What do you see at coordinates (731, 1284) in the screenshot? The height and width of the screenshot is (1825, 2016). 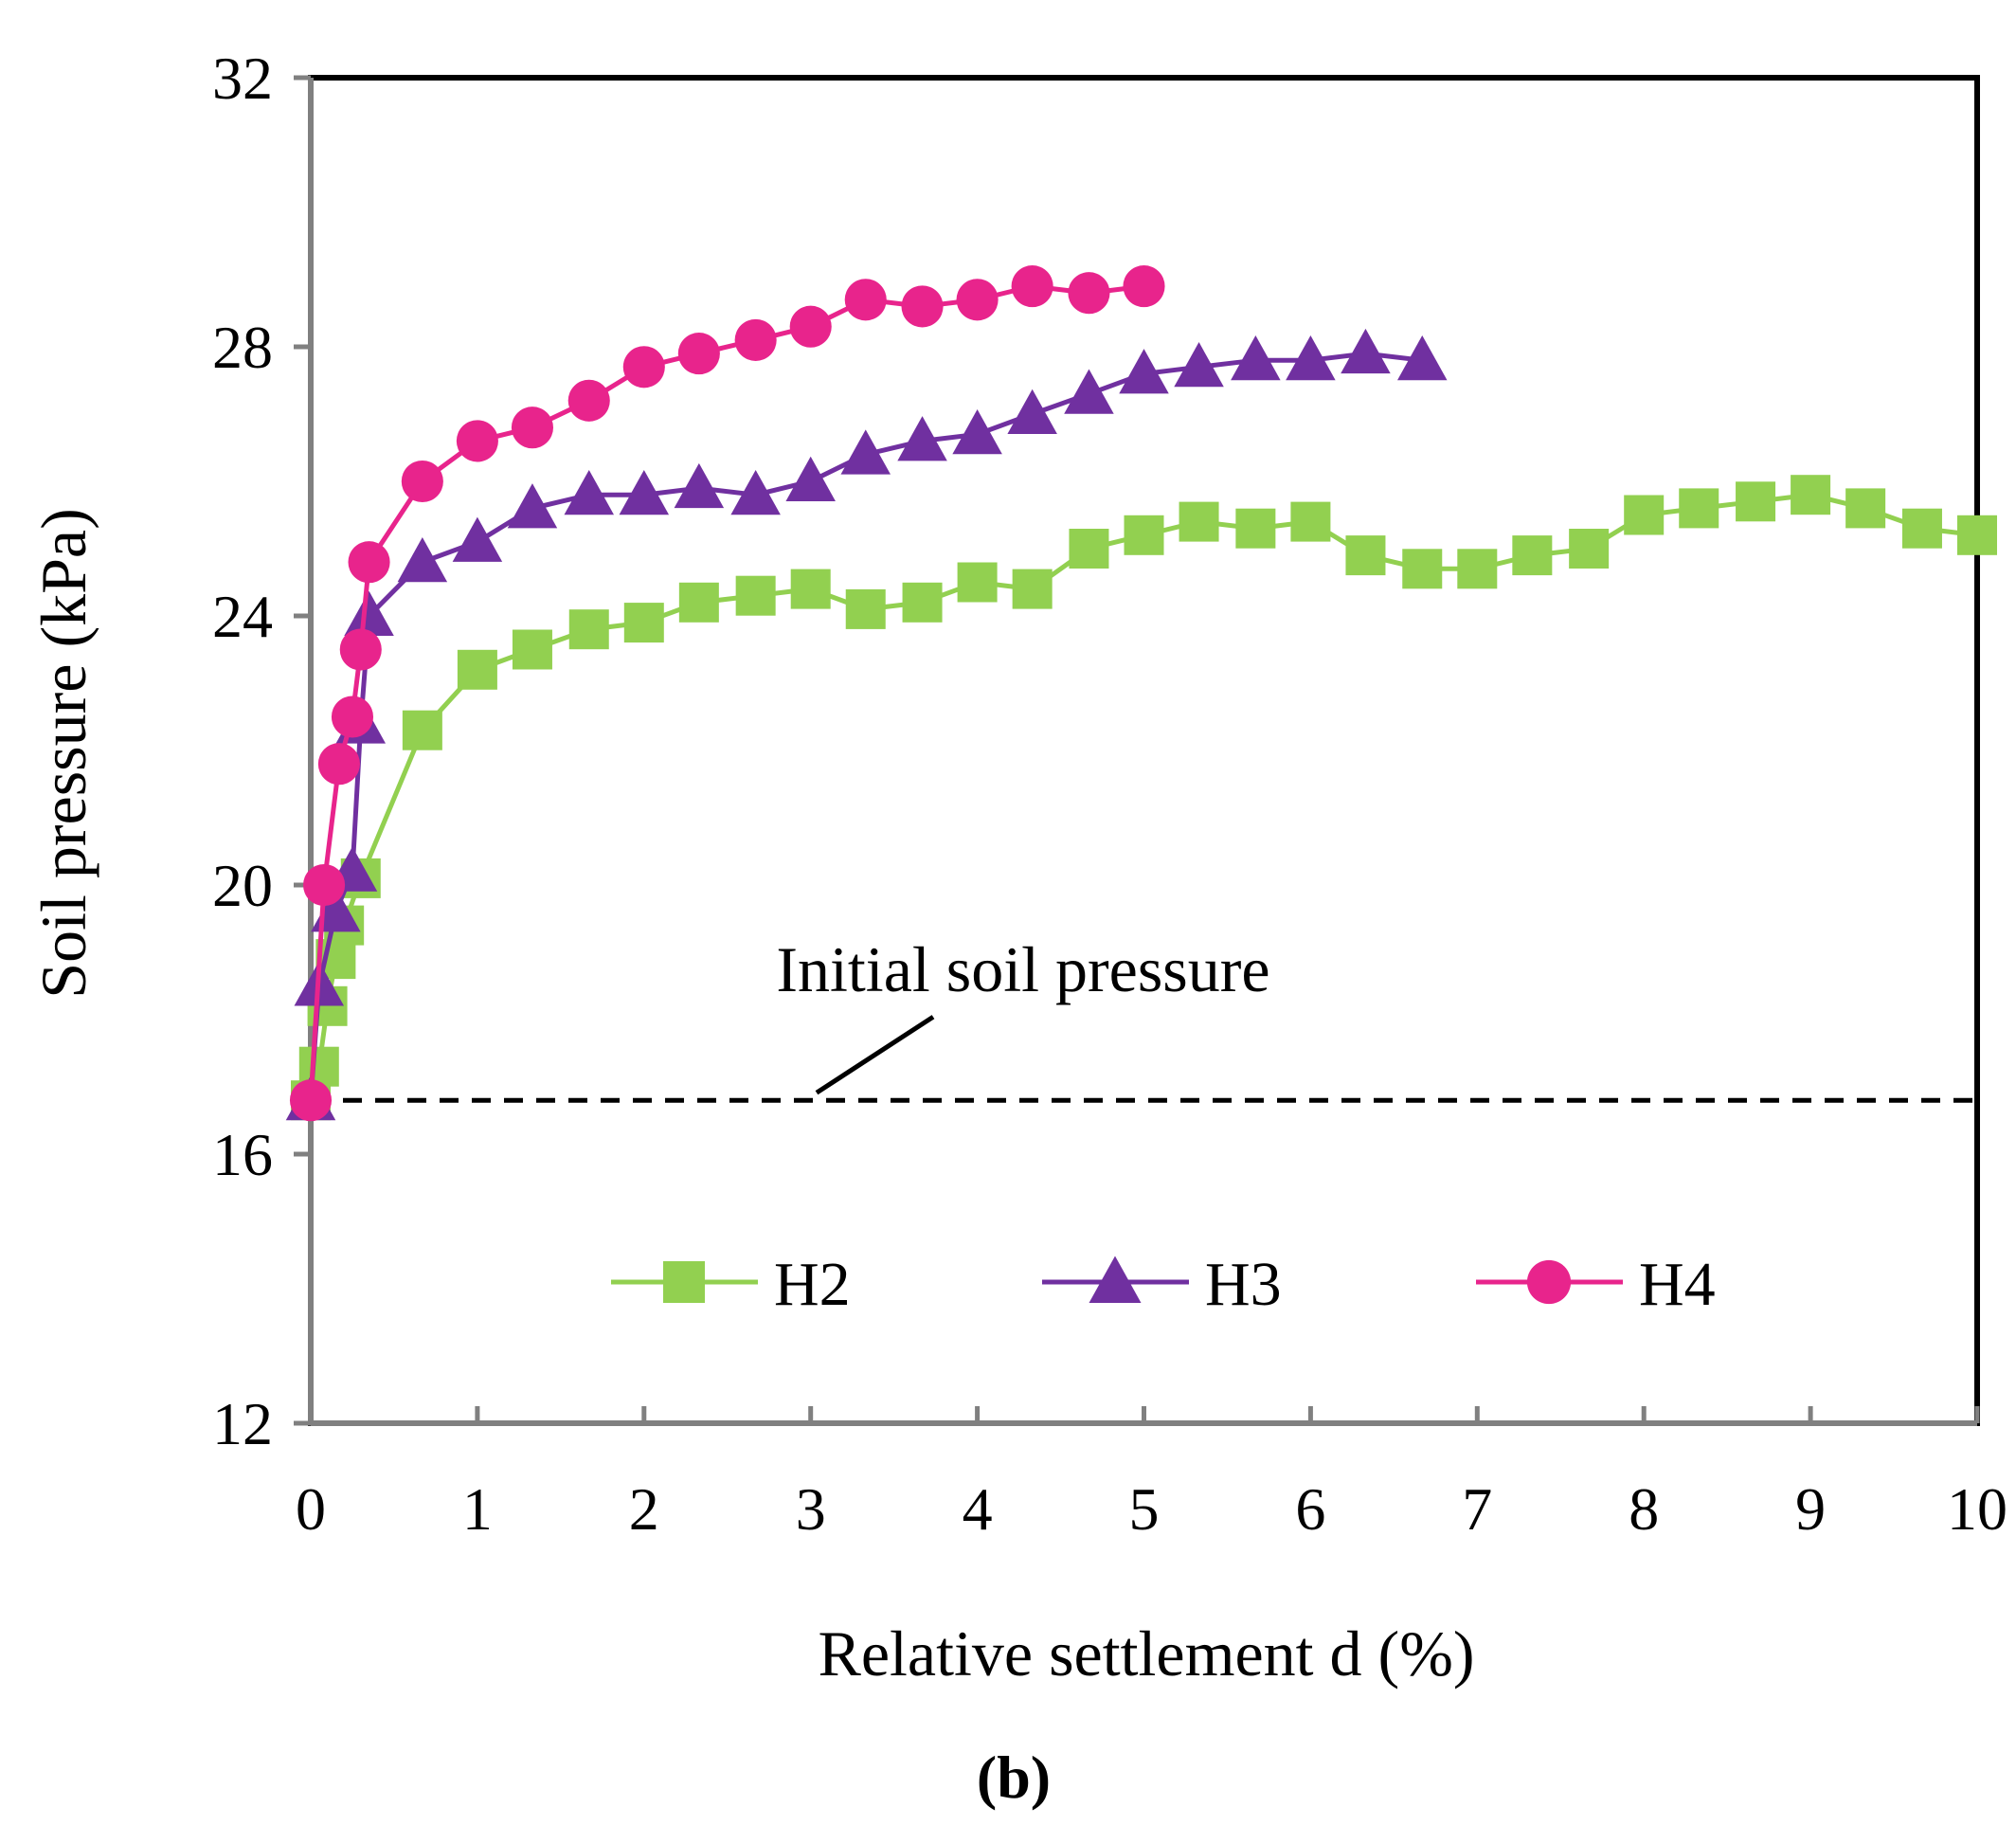 I see `legend-item-h2: H2` at bounding box center [731, 1284].